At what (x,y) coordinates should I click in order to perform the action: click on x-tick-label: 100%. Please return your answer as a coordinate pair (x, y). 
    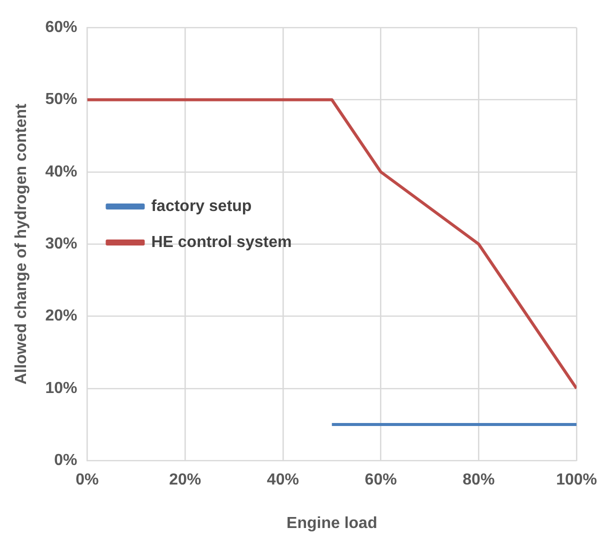
    Looking at the image, I should click on (576, 480).